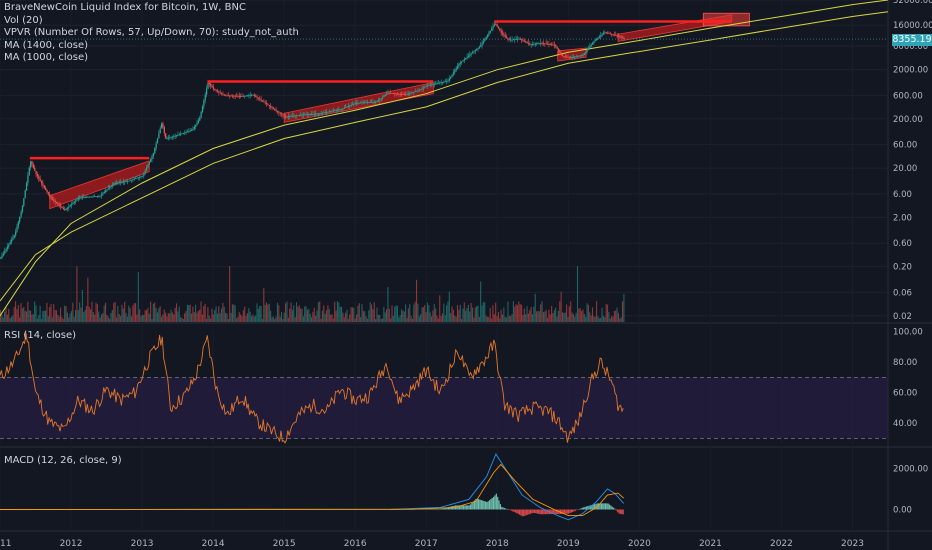 The width and height of the screenshot is (932, 550). What do you see at coordinates (40, 335) in the screenshot?
I see `rsi-pane-label: RSI (14, close)` at bounding box center [40, 335].